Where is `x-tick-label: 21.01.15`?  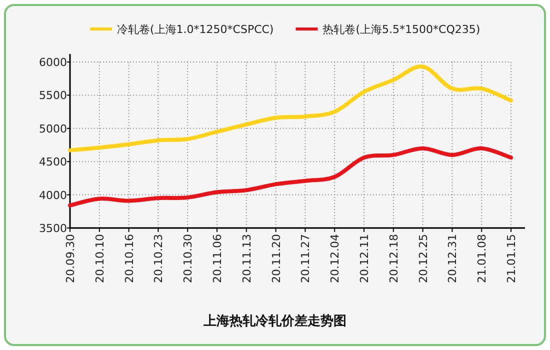
x-tick-label: 21.01.15 is located at coordinates (511, 258).